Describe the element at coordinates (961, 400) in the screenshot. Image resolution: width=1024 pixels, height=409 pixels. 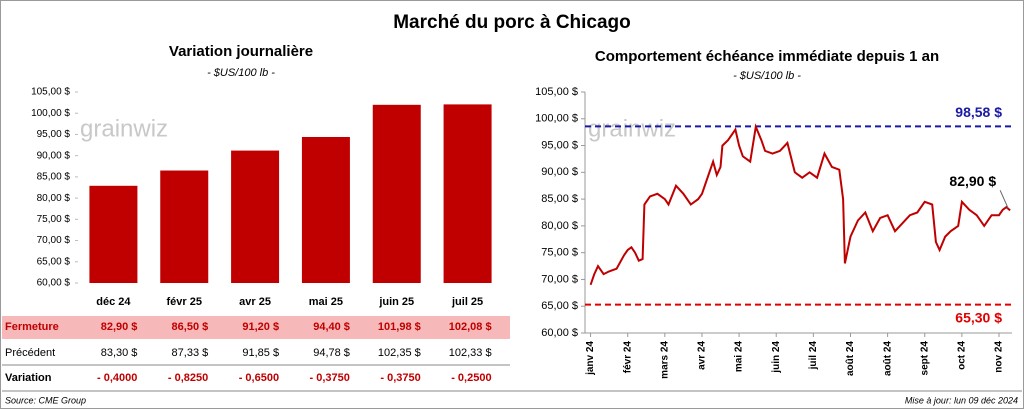
I see `updated: Mise à jour: lun 09 déc 2024` at that location.